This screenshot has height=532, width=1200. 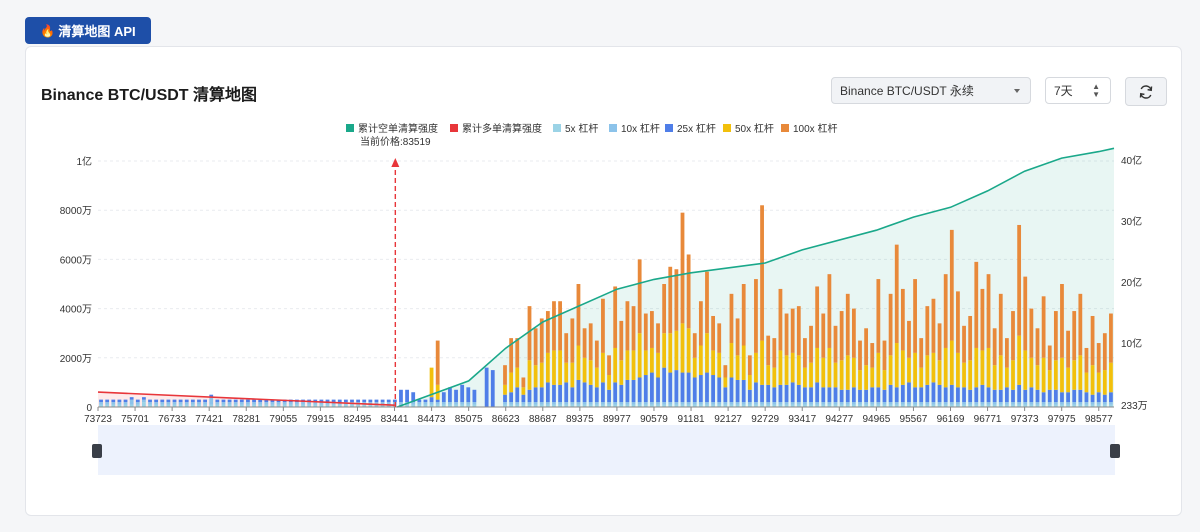 I want to click on zoom-handle-left-icon, so click(x=97, y=451).